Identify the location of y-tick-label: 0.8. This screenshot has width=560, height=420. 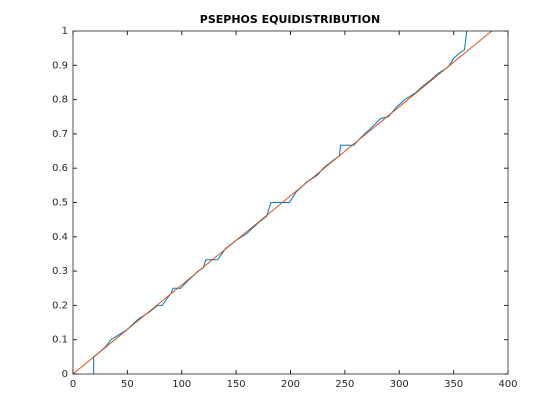
(60, 100).